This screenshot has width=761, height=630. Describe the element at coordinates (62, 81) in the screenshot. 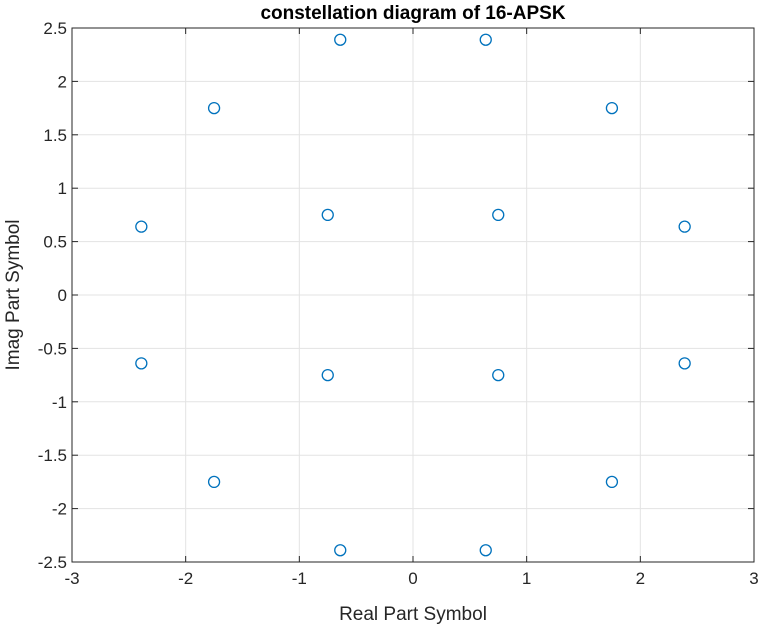

I see `y-tick-label: 2` at that location.